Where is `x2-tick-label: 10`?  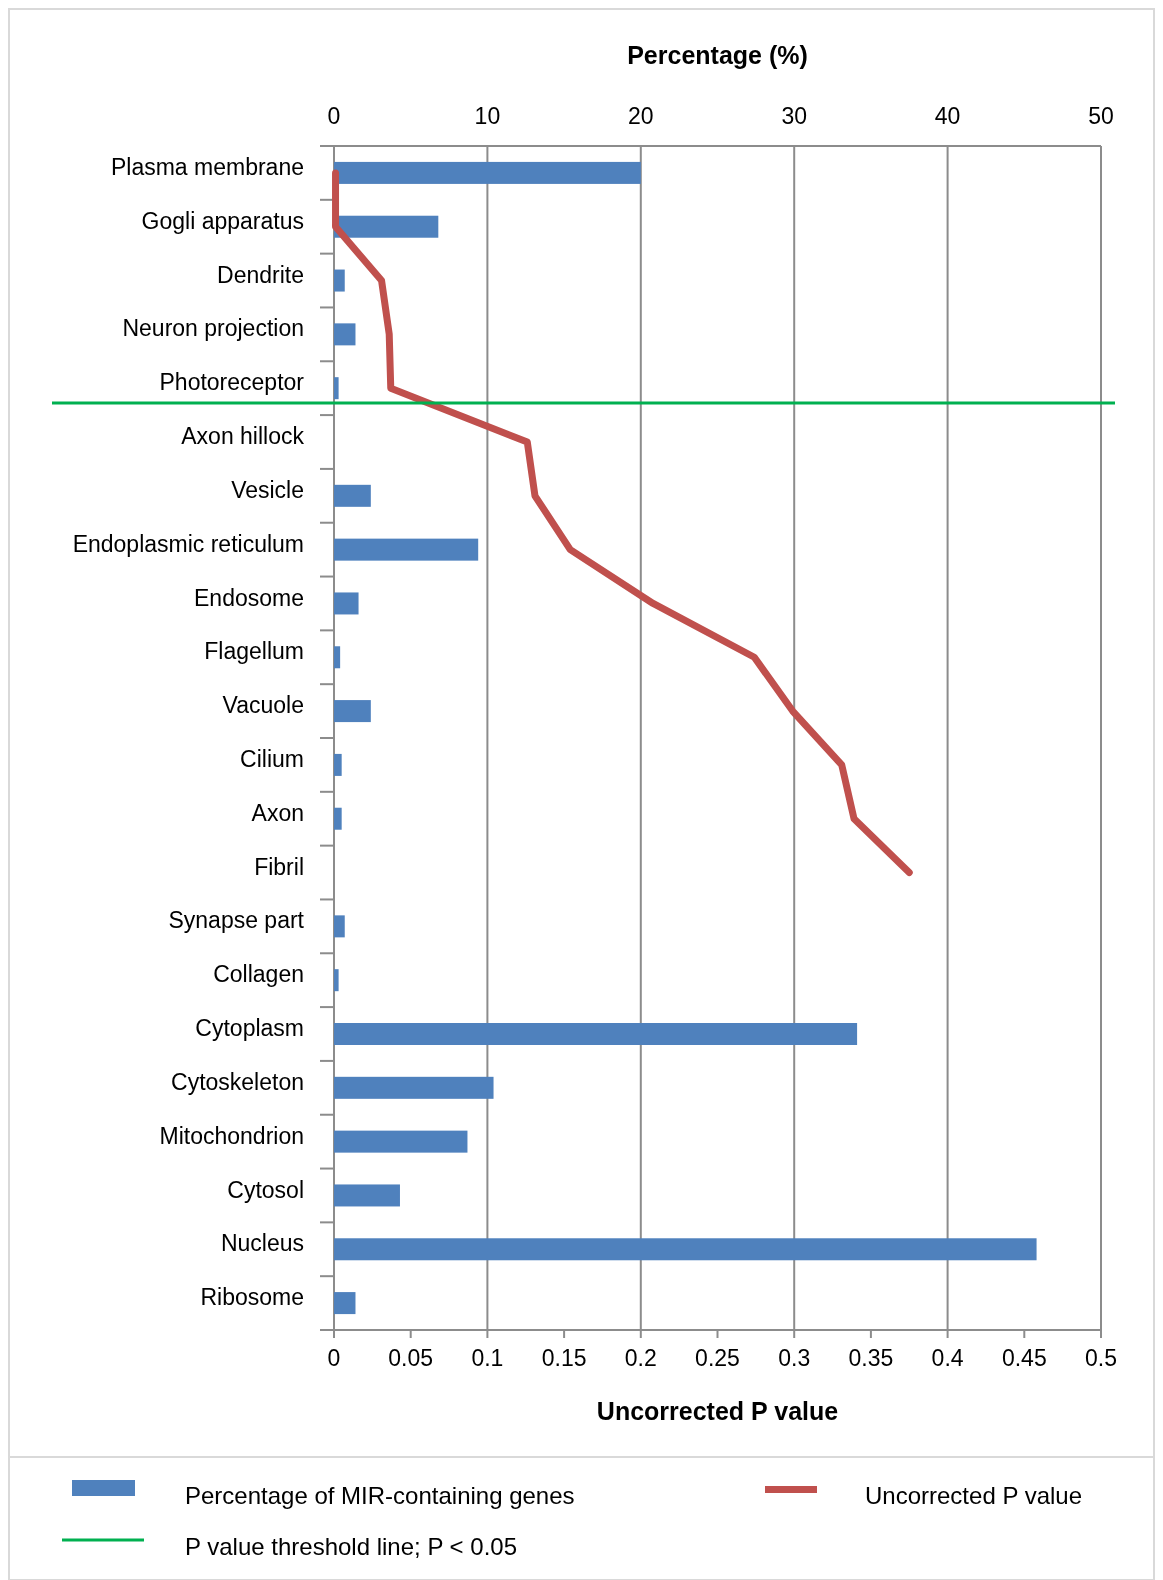
x2-tick-label: 10 is located at coordinates (487, 116).